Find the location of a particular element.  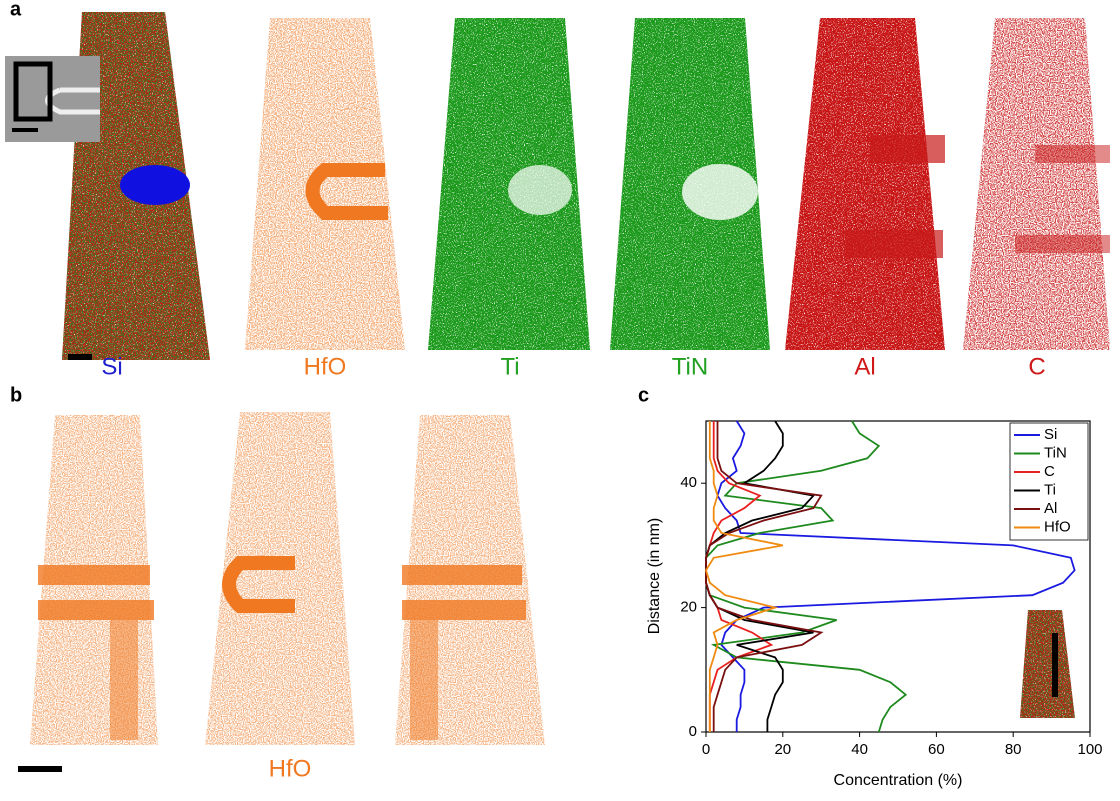

element-label: Ti is located at coordinates (509, 366).